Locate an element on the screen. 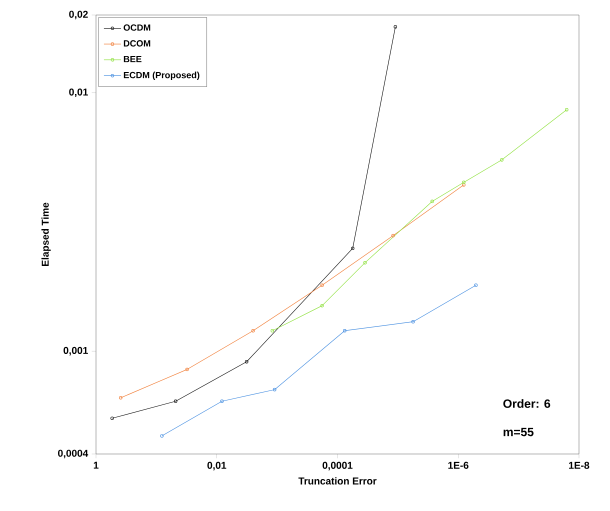 This screenshot has width=610, height=511. annotation: m=55 is located at coordinates (519, 432).